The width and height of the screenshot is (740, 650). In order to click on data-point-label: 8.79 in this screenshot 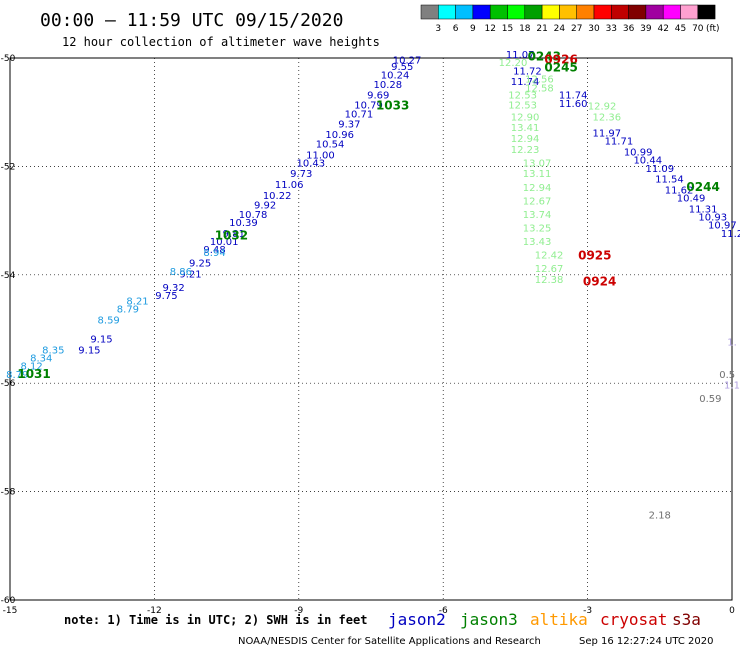, I will do `click(128, 310)`.